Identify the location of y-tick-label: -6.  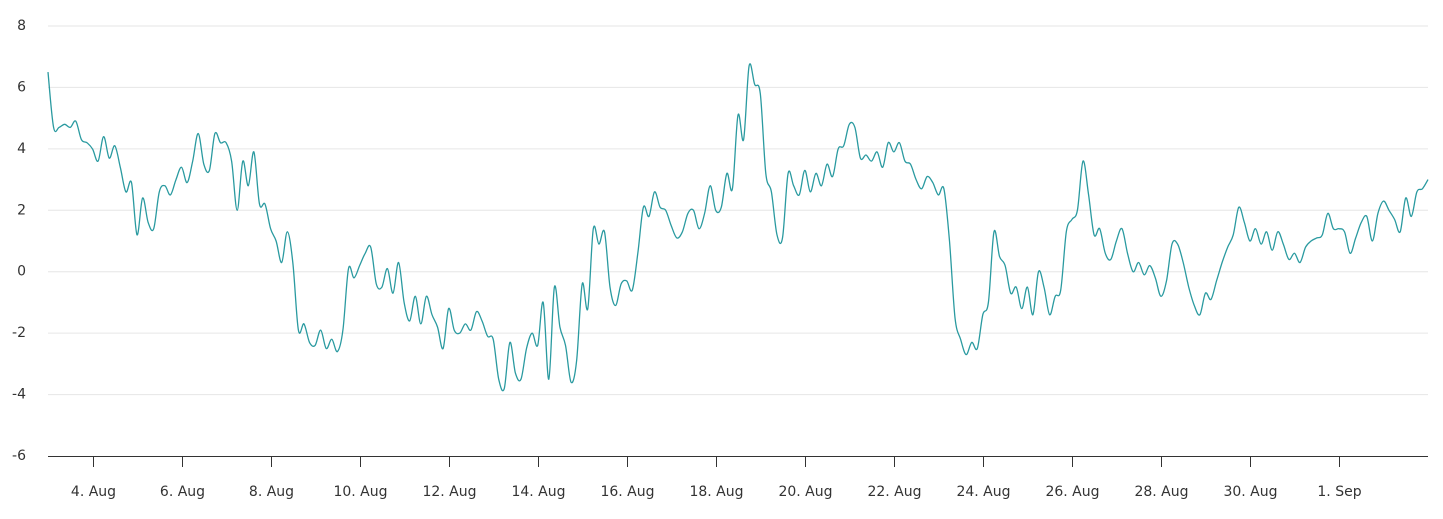
(19, 456).